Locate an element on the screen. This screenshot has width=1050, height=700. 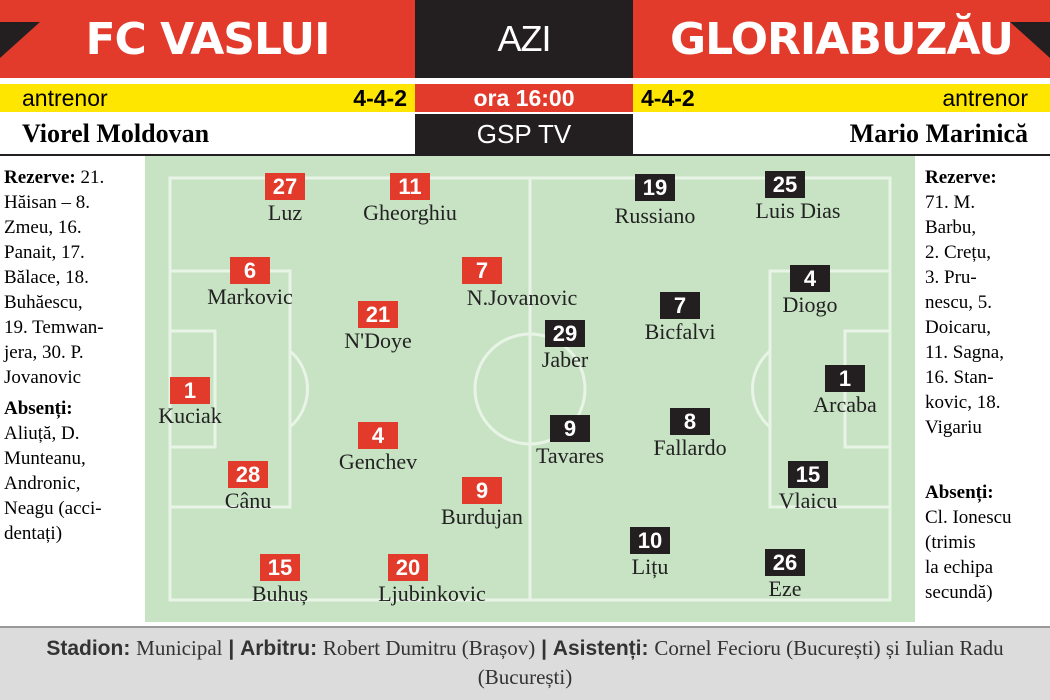
line: Barbu, is located at coordinates (951, 227).